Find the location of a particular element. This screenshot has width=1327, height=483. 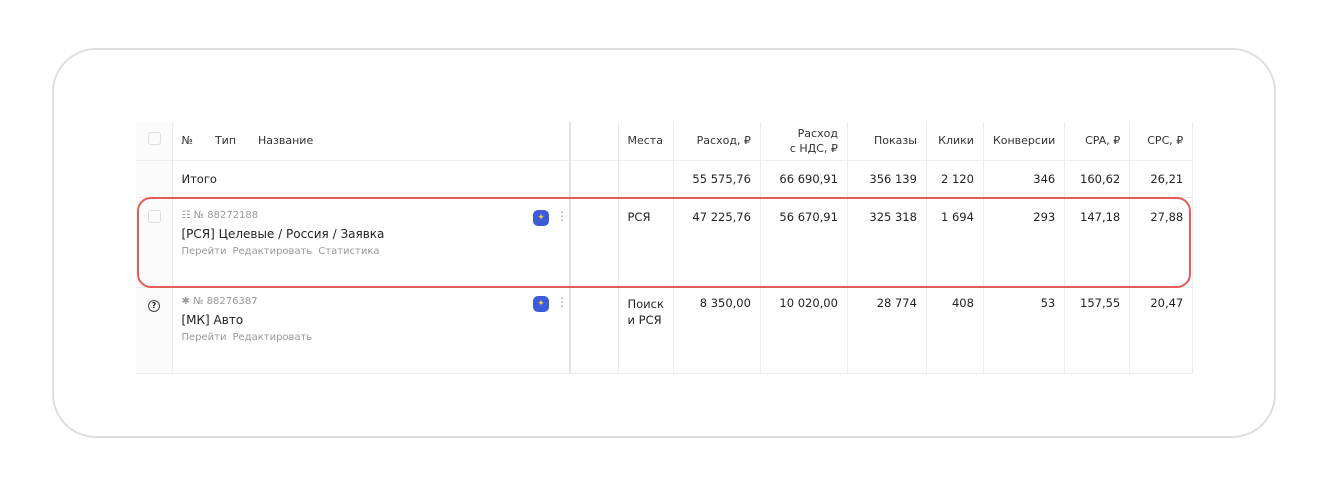

spend: 8 350,00 is located at coordinates (717, 330).